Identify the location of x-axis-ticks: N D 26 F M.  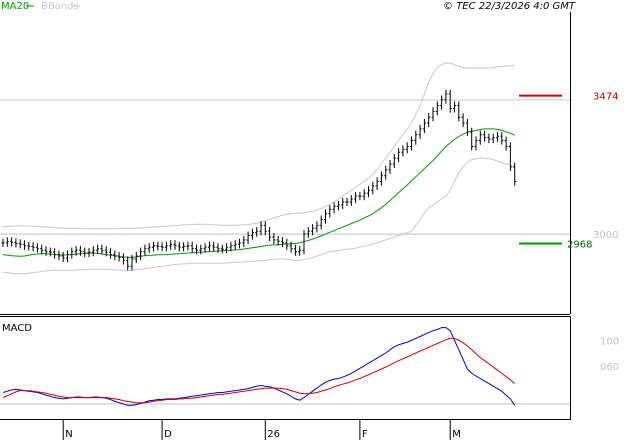
(261, 430).